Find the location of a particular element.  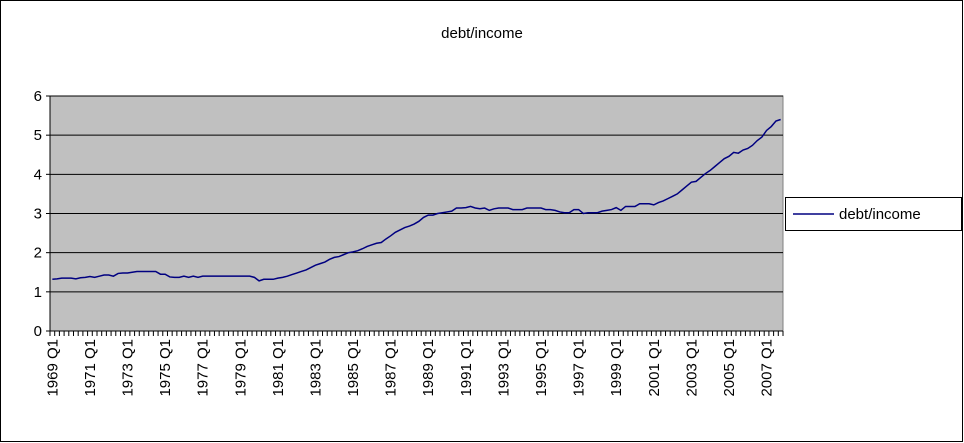

x-tick-label: 1997 Q1 is located at coordinates (579, 368).